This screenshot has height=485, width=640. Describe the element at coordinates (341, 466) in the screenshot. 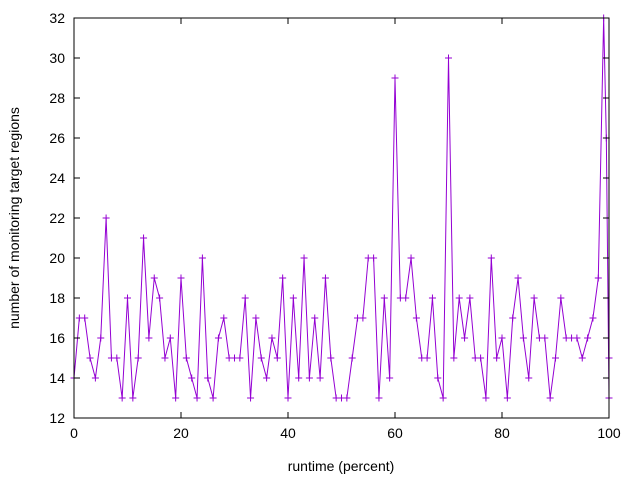

I see `x-axis-label: runtime (percent)` at that location.